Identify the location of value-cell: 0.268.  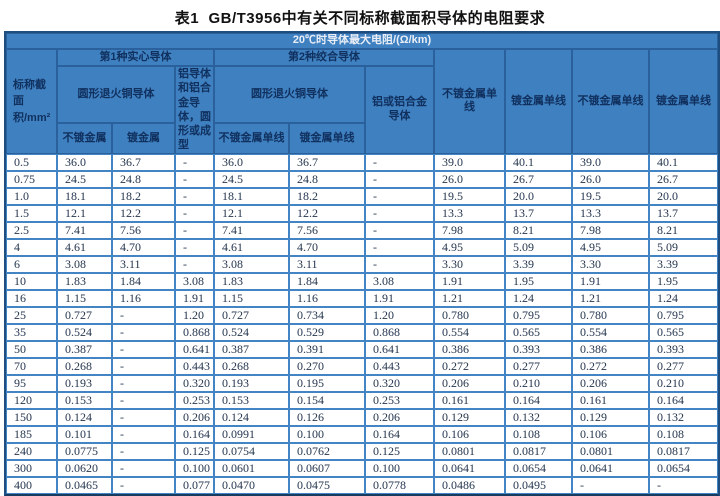
(84, 366).